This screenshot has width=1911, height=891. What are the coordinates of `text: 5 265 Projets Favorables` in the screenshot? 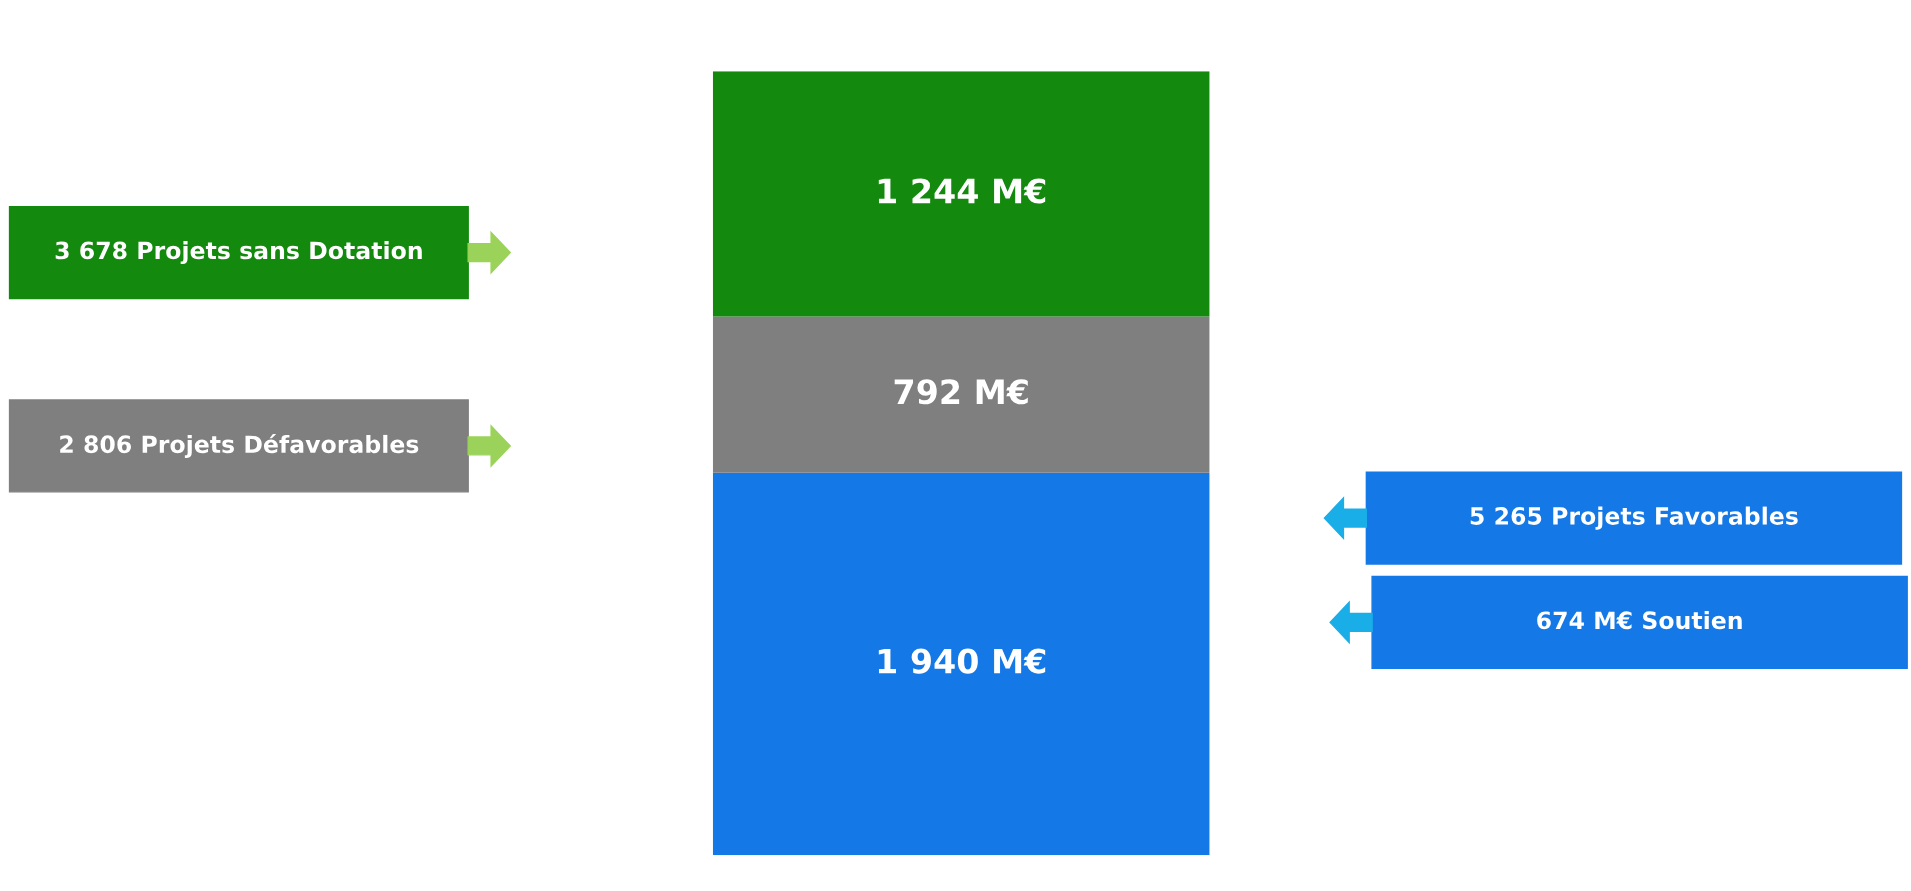 It's located at (1634, 518).